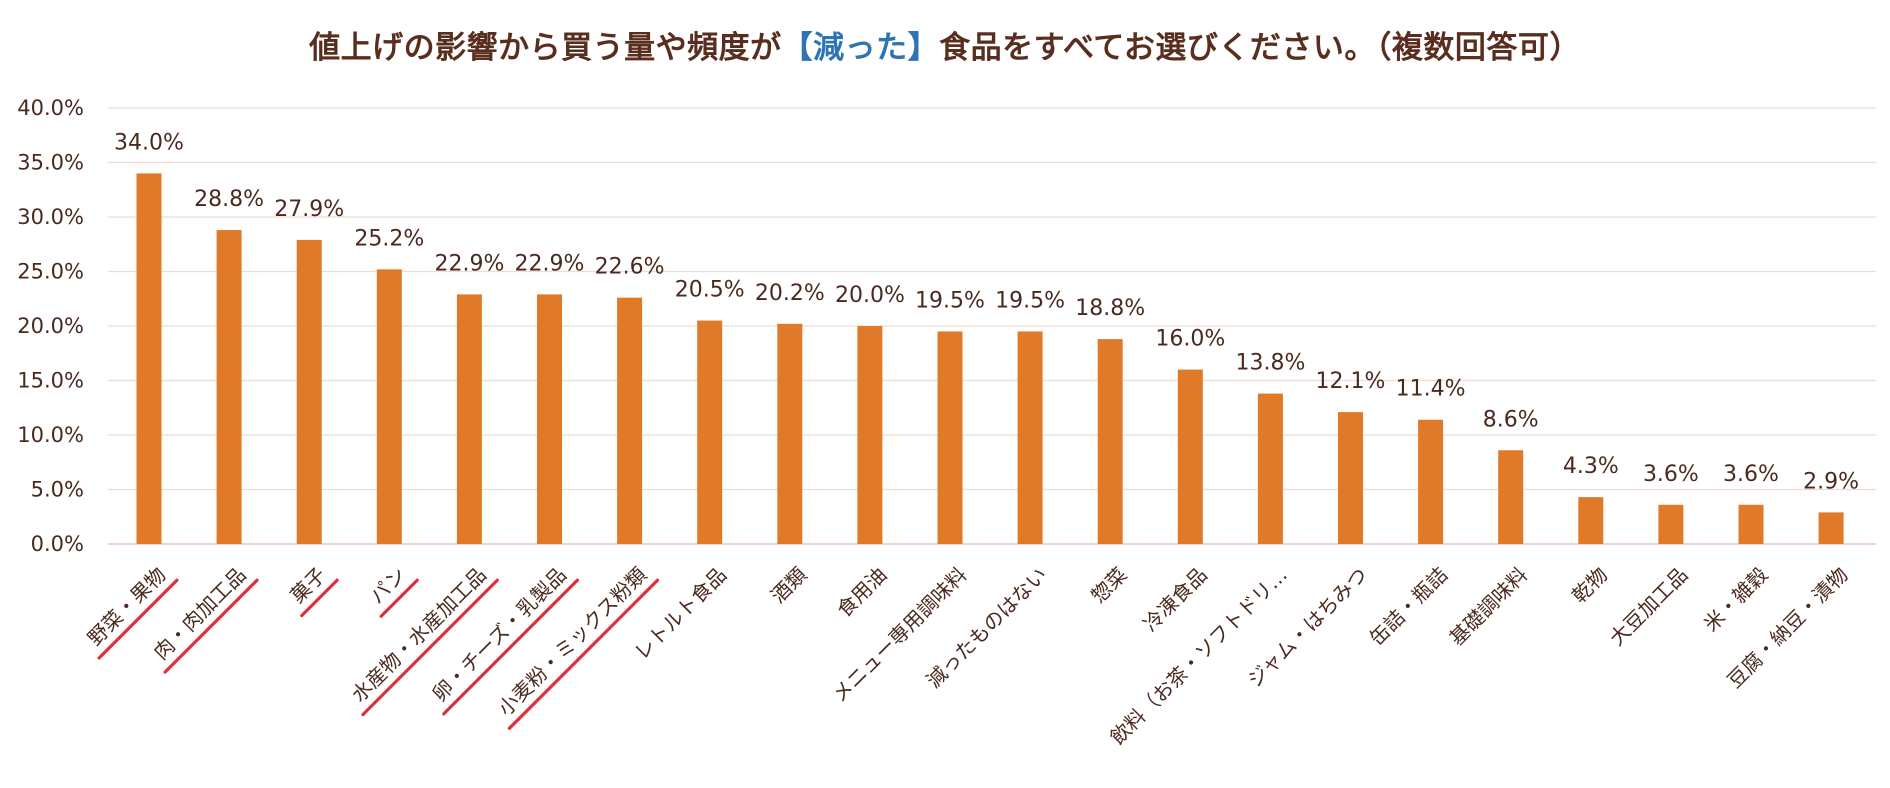 The height and width of the screenshot is (788, 1890). What do you see at coordinates (1489, 607) in the screenshot?
I see `category-label: 基礎調味料` at bounding box center [1489, 607].